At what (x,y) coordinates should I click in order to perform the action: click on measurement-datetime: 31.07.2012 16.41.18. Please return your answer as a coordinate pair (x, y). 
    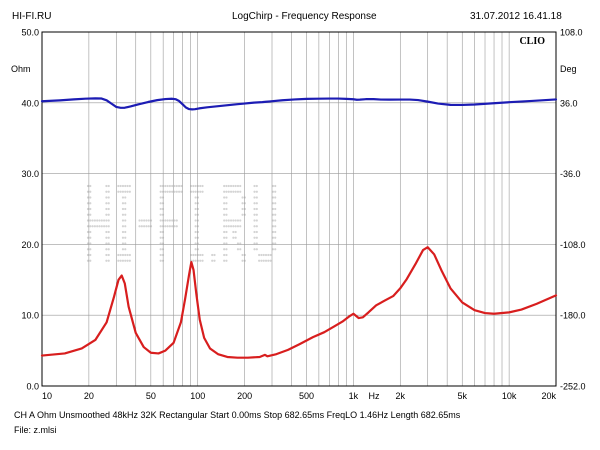
    Looking at the image, I should click on (516, 16).